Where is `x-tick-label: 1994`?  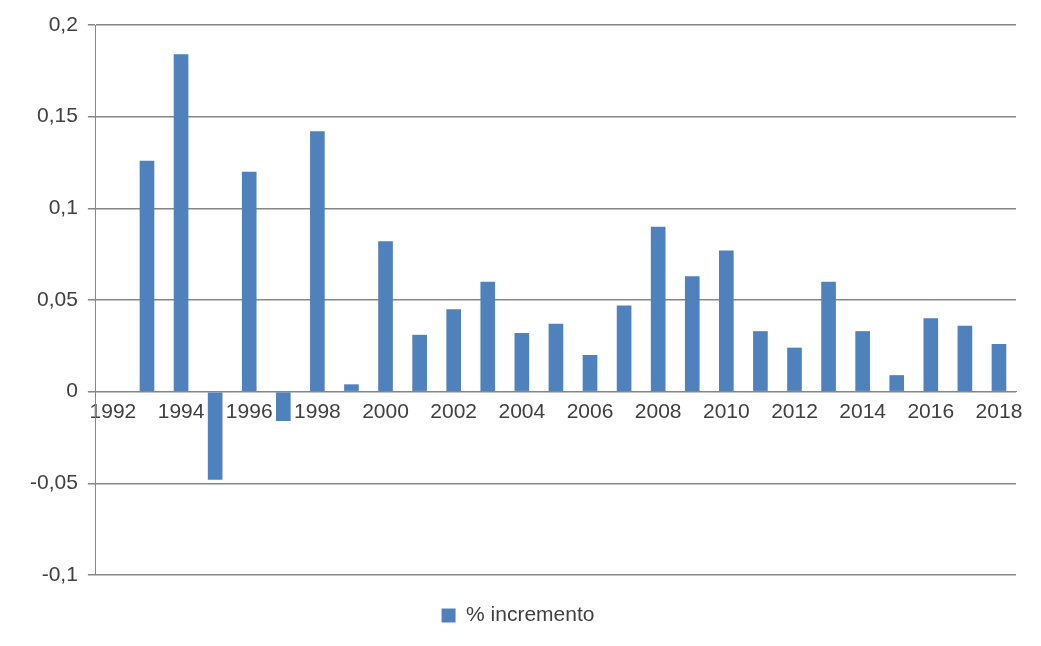
x-tick-label: 1994 is located at coordinates (181, 411).